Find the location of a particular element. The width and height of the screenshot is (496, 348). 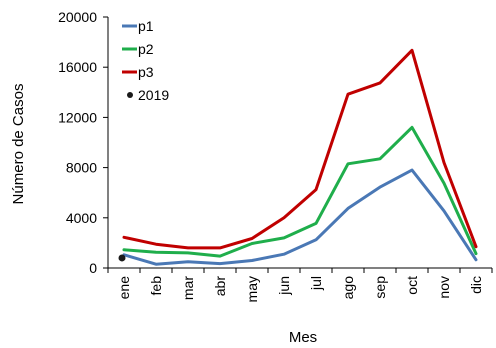

y-tick-label: 16000 is located at coordinates (77, 67).